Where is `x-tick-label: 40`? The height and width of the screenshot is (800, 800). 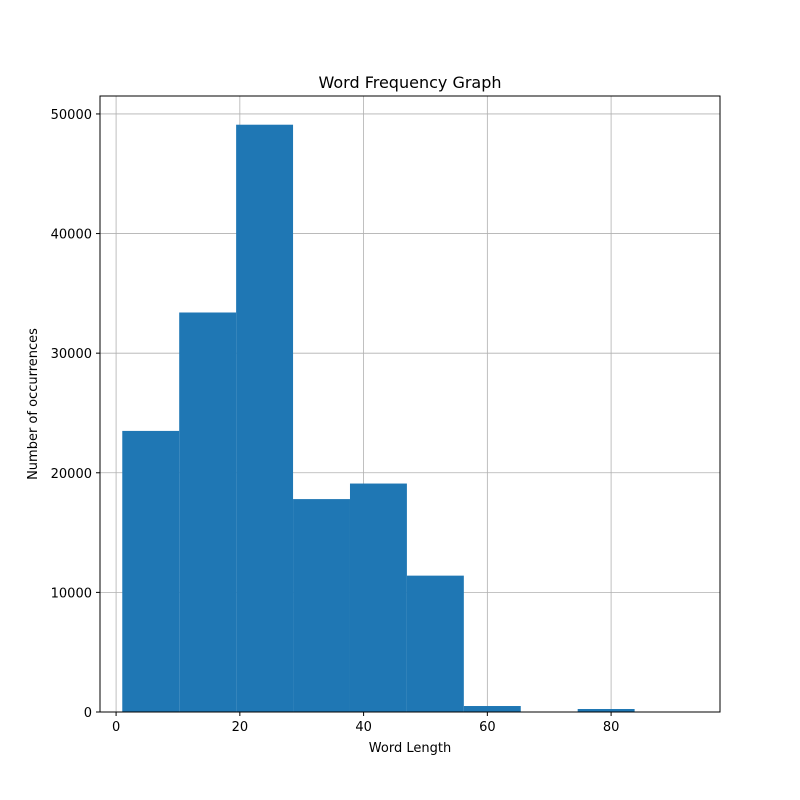 x-tick-label: 40 is located at coordinates (363, 727).